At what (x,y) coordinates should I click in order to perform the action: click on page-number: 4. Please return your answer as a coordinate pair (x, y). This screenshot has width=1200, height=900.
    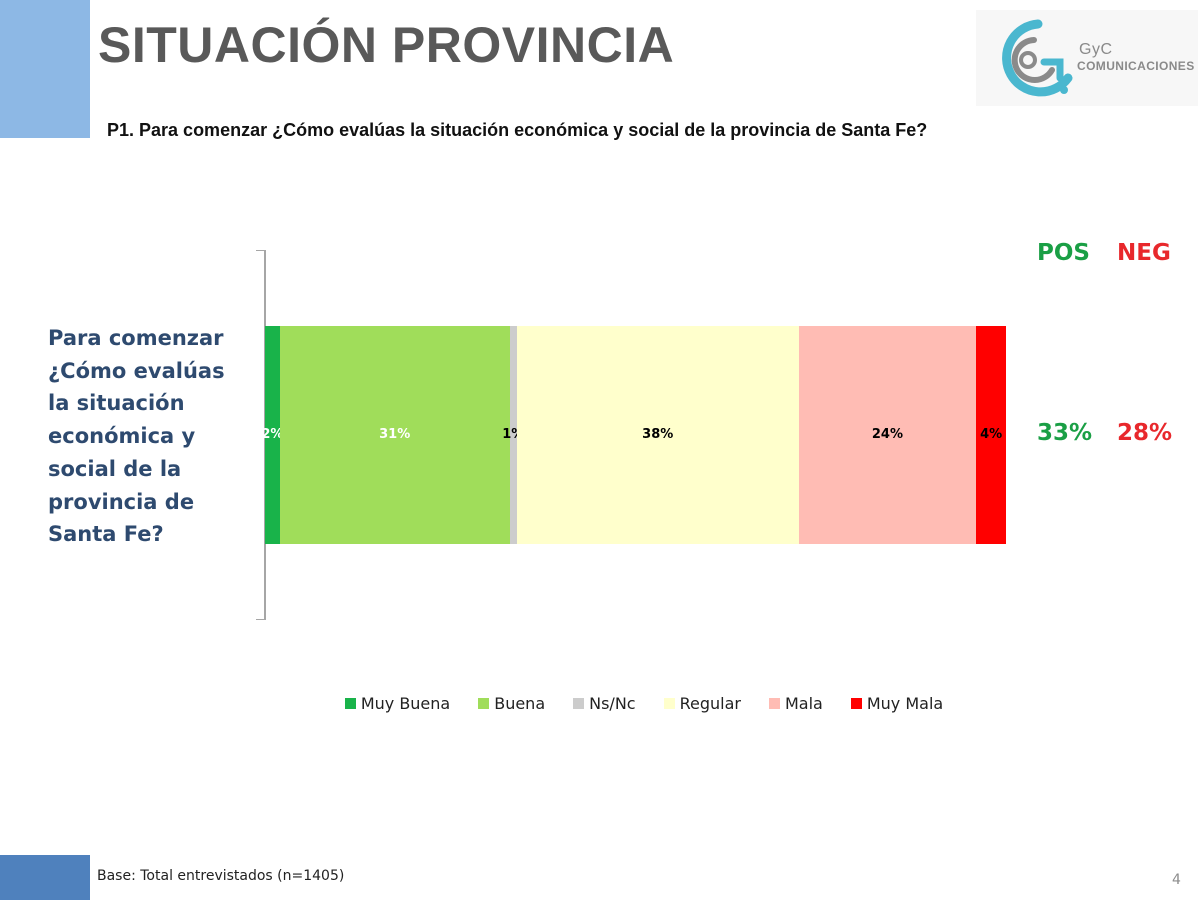
    Looking at the image, I should click on (1176, 880).